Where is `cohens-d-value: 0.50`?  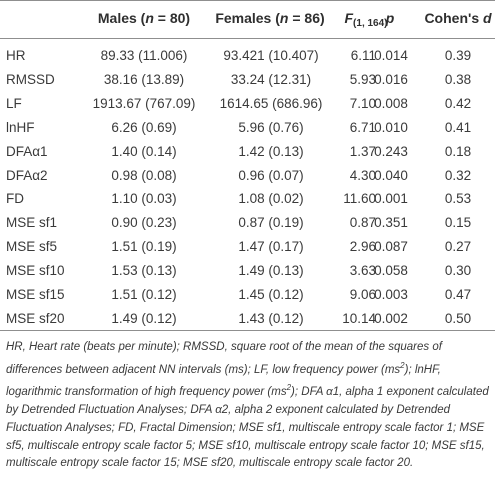 cohens-d-value: 0.50 is located at coordinates (458, 318).